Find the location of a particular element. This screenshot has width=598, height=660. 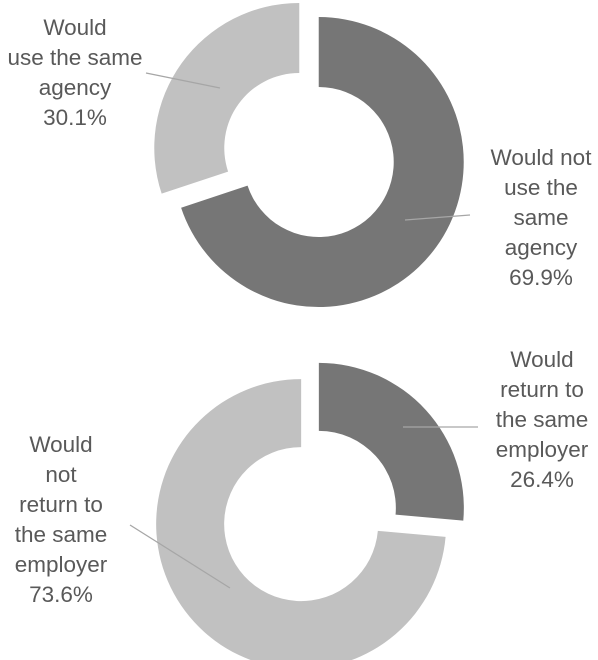

employer-return-slice is located at coordinates (391, 441).